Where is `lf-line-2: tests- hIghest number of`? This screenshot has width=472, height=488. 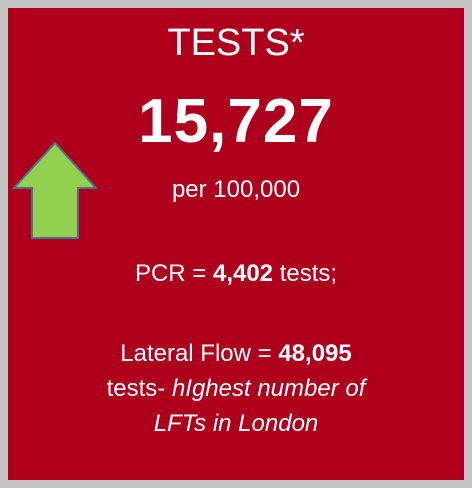 lf-line-2: tests- hIghest number of is located at coordinates (236, 389).